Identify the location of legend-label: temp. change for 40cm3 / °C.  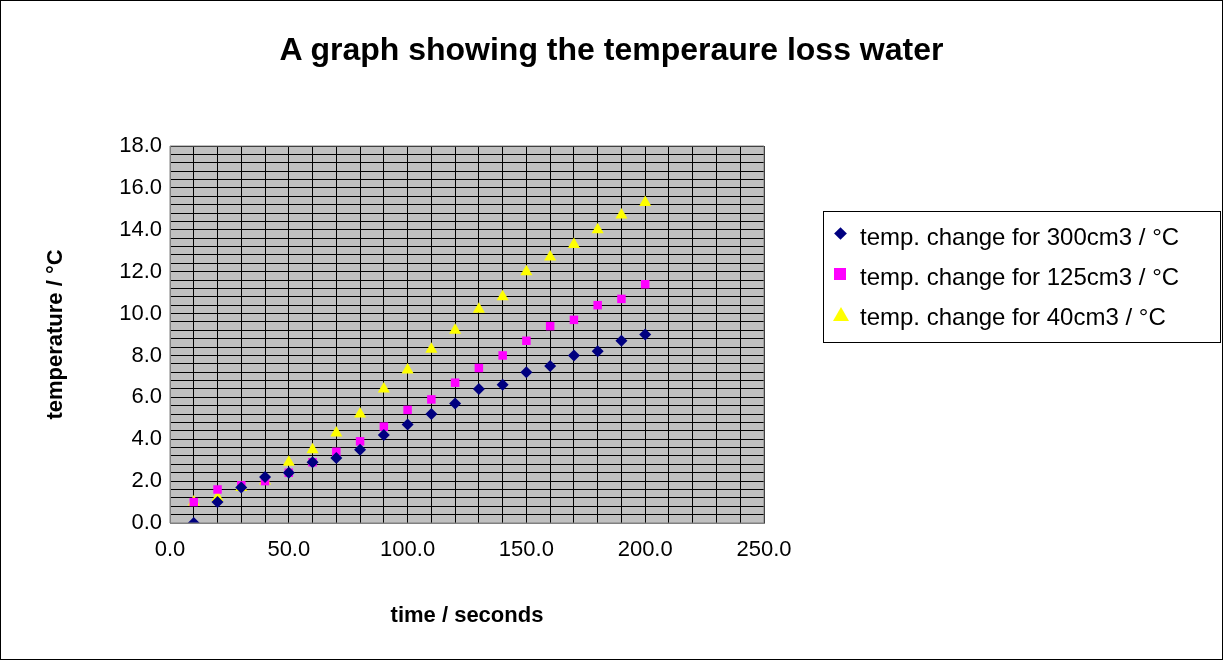
(1013, 317).